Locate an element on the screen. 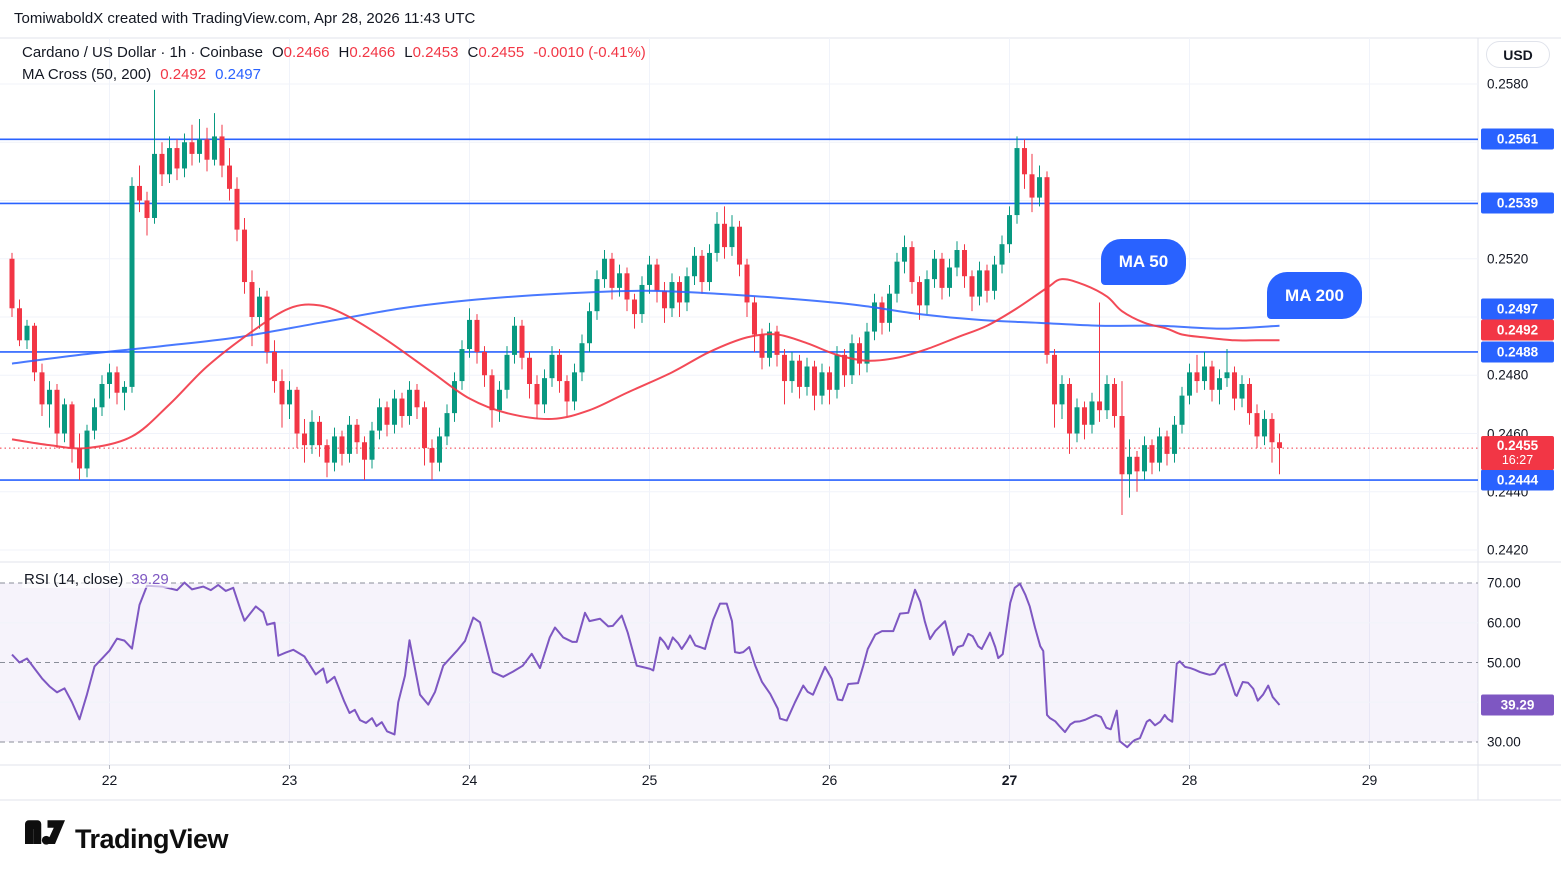 Image resolution: width=1561 pixels, height=877 pixels. currency-usd-button: USD is located at coordinates (1518, 54).